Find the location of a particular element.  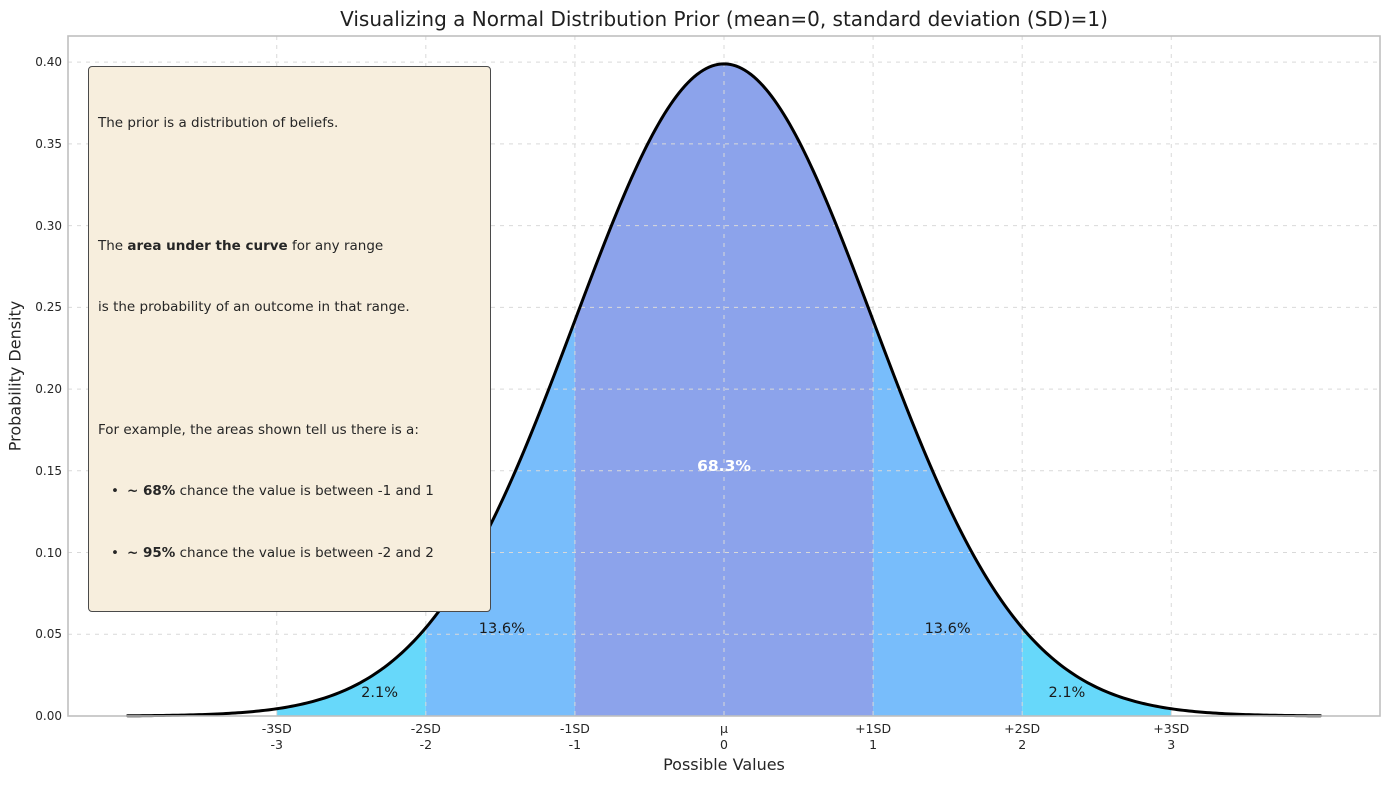

x-tick-sd-label: -3SD is located at coordinates (276, 728).